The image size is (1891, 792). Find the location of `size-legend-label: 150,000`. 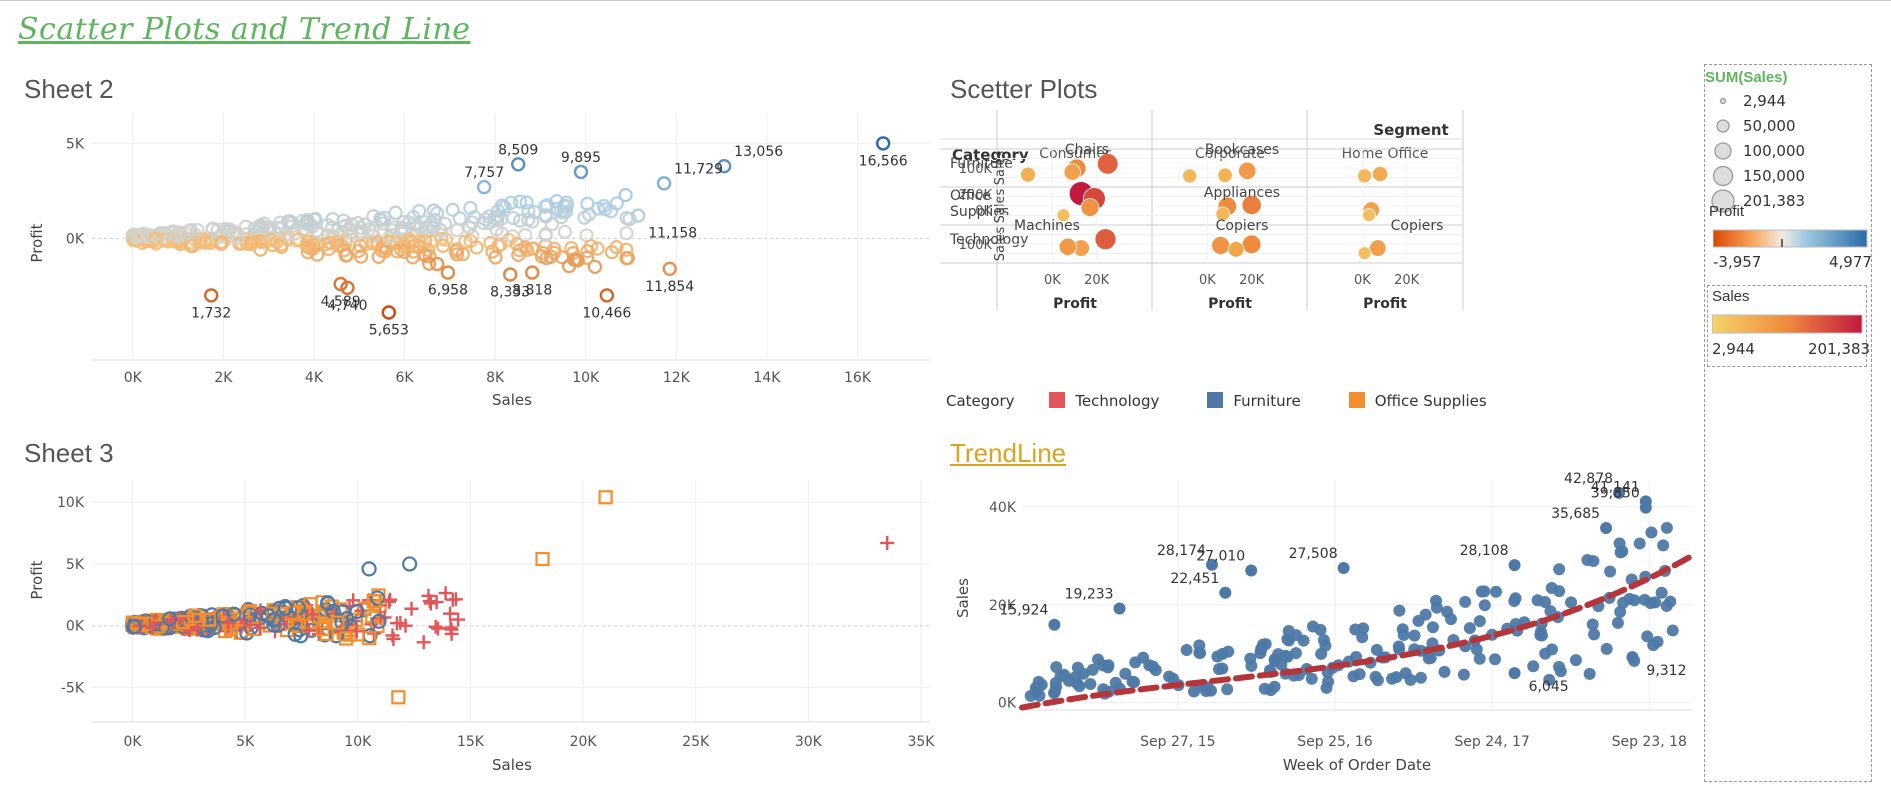

size-legend-label: 150,000 is located at coordinates (1774, 176).